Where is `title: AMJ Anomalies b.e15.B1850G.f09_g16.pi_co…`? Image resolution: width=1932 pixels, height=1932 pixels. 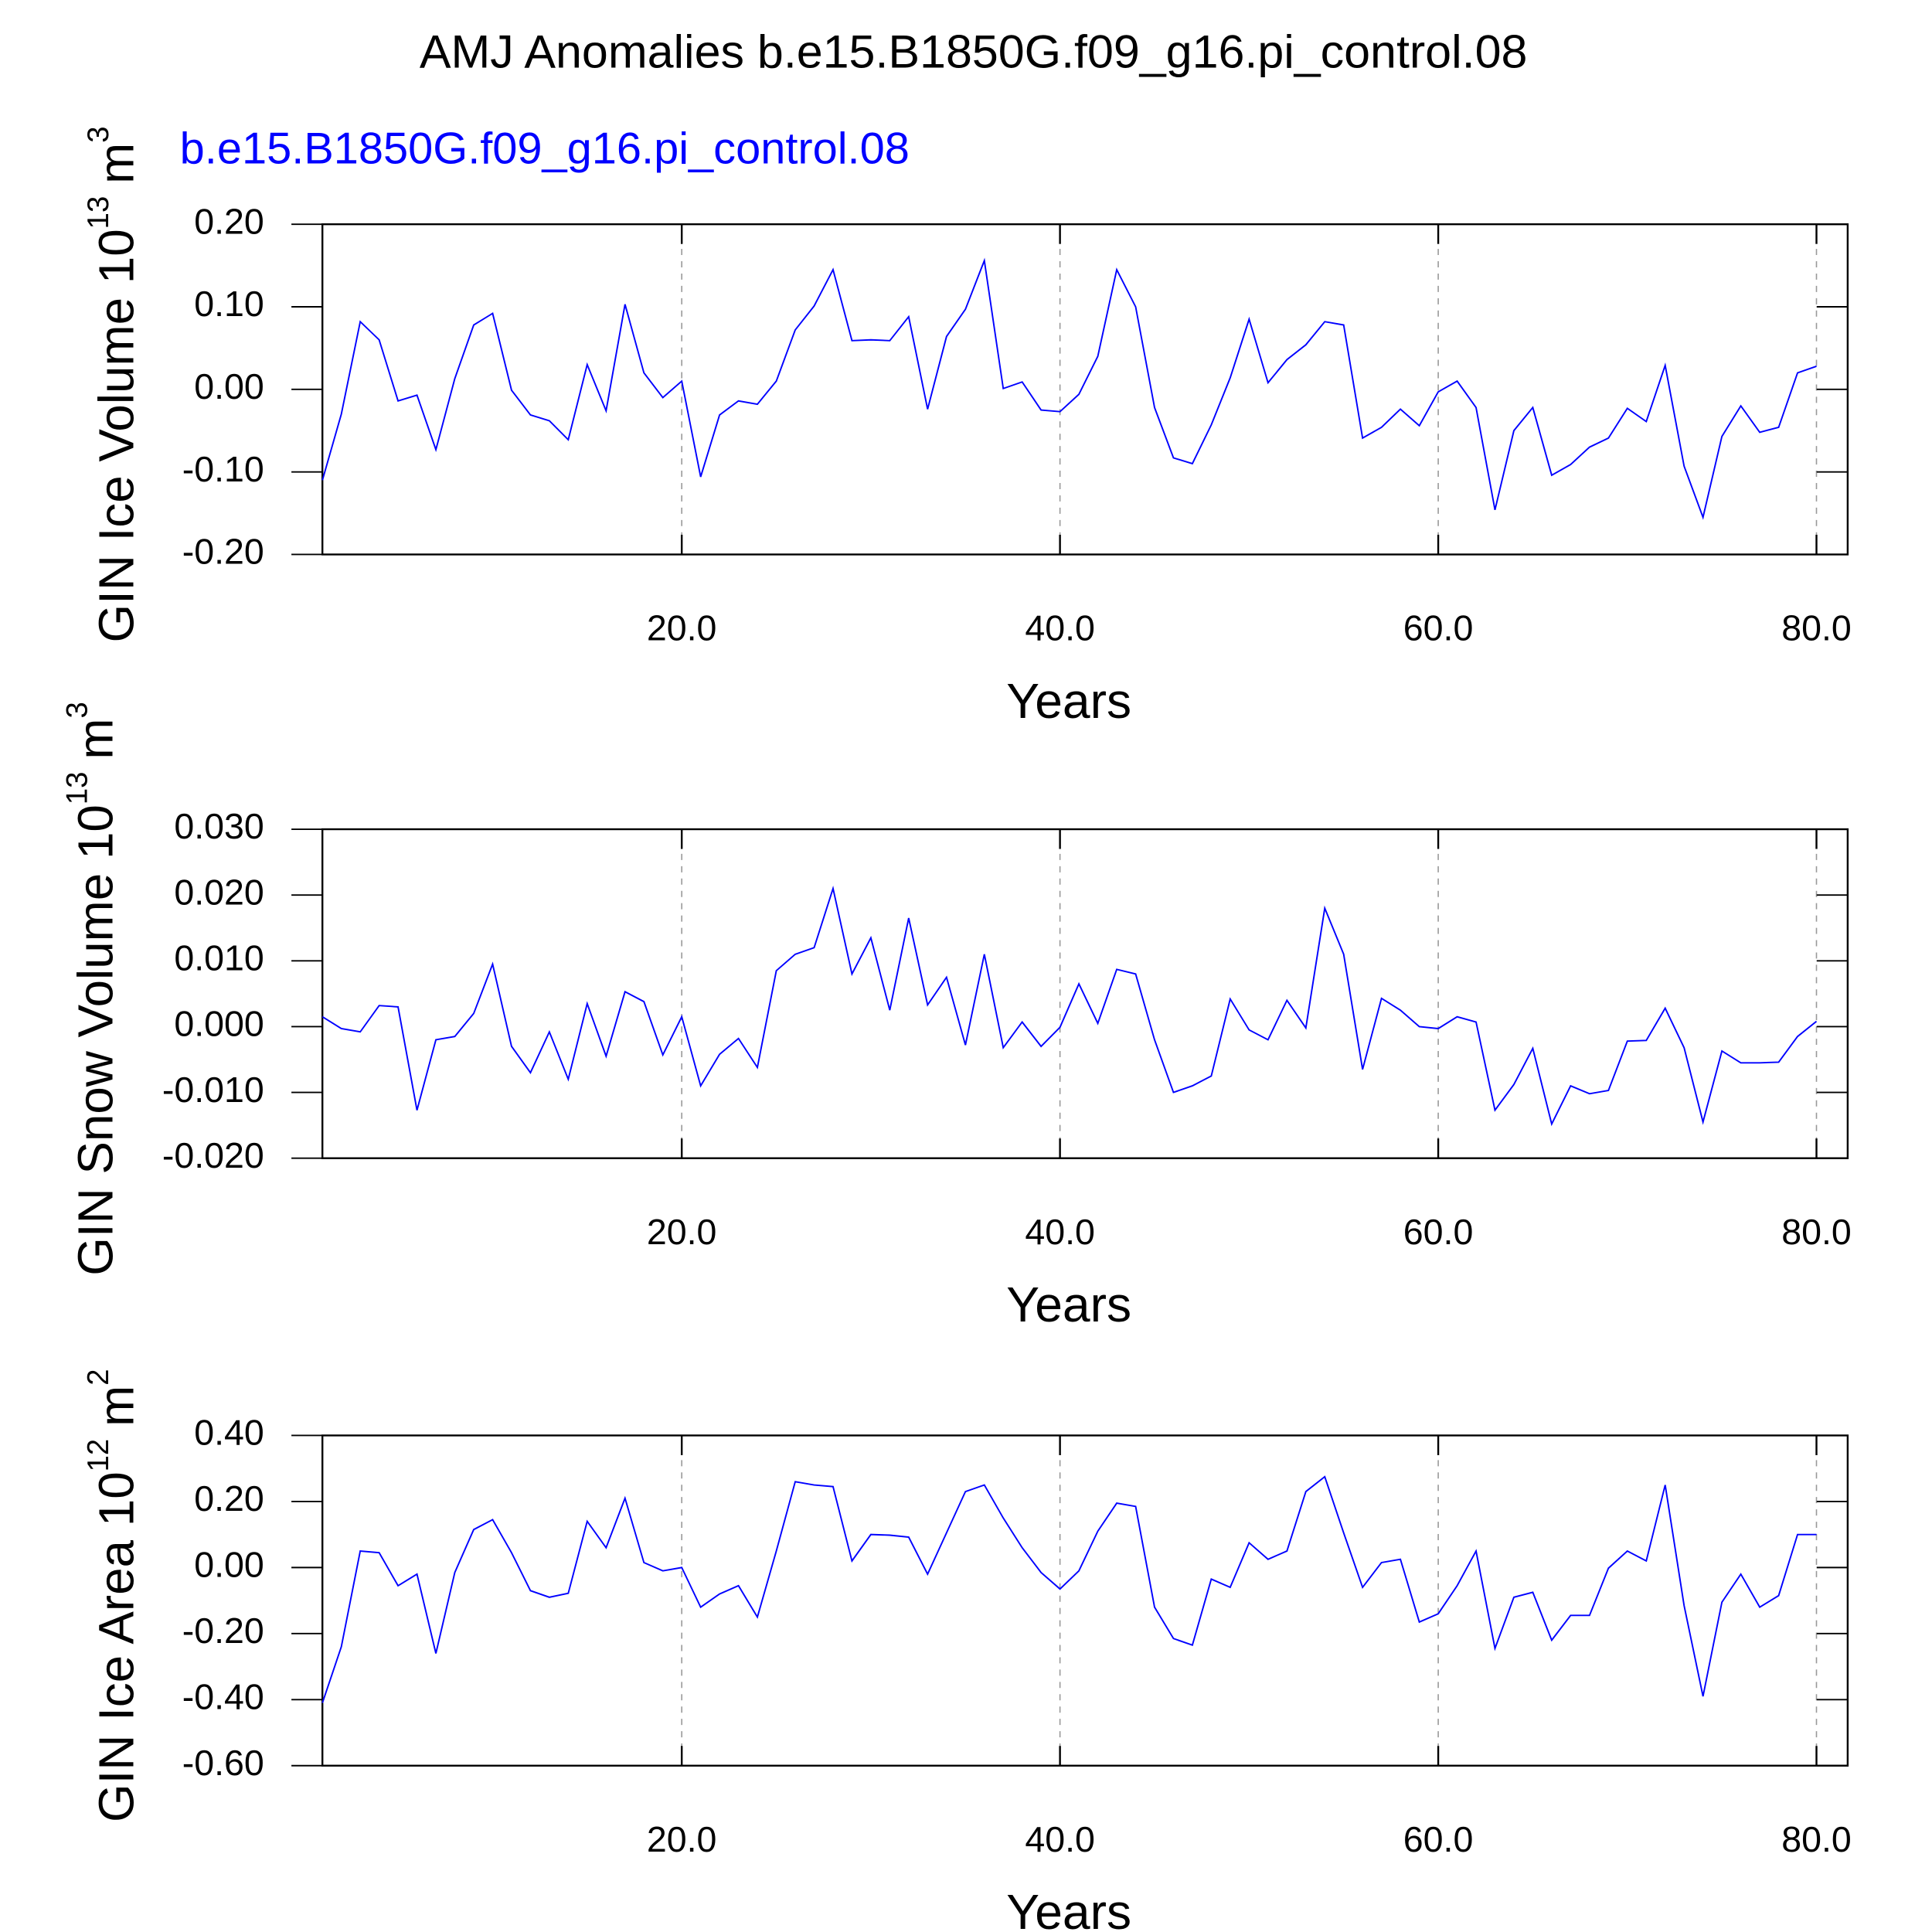
title: AMJ Anomalies b.e15.B1850G.f09_g16.pi_co… is located at coordinates (974, 52).